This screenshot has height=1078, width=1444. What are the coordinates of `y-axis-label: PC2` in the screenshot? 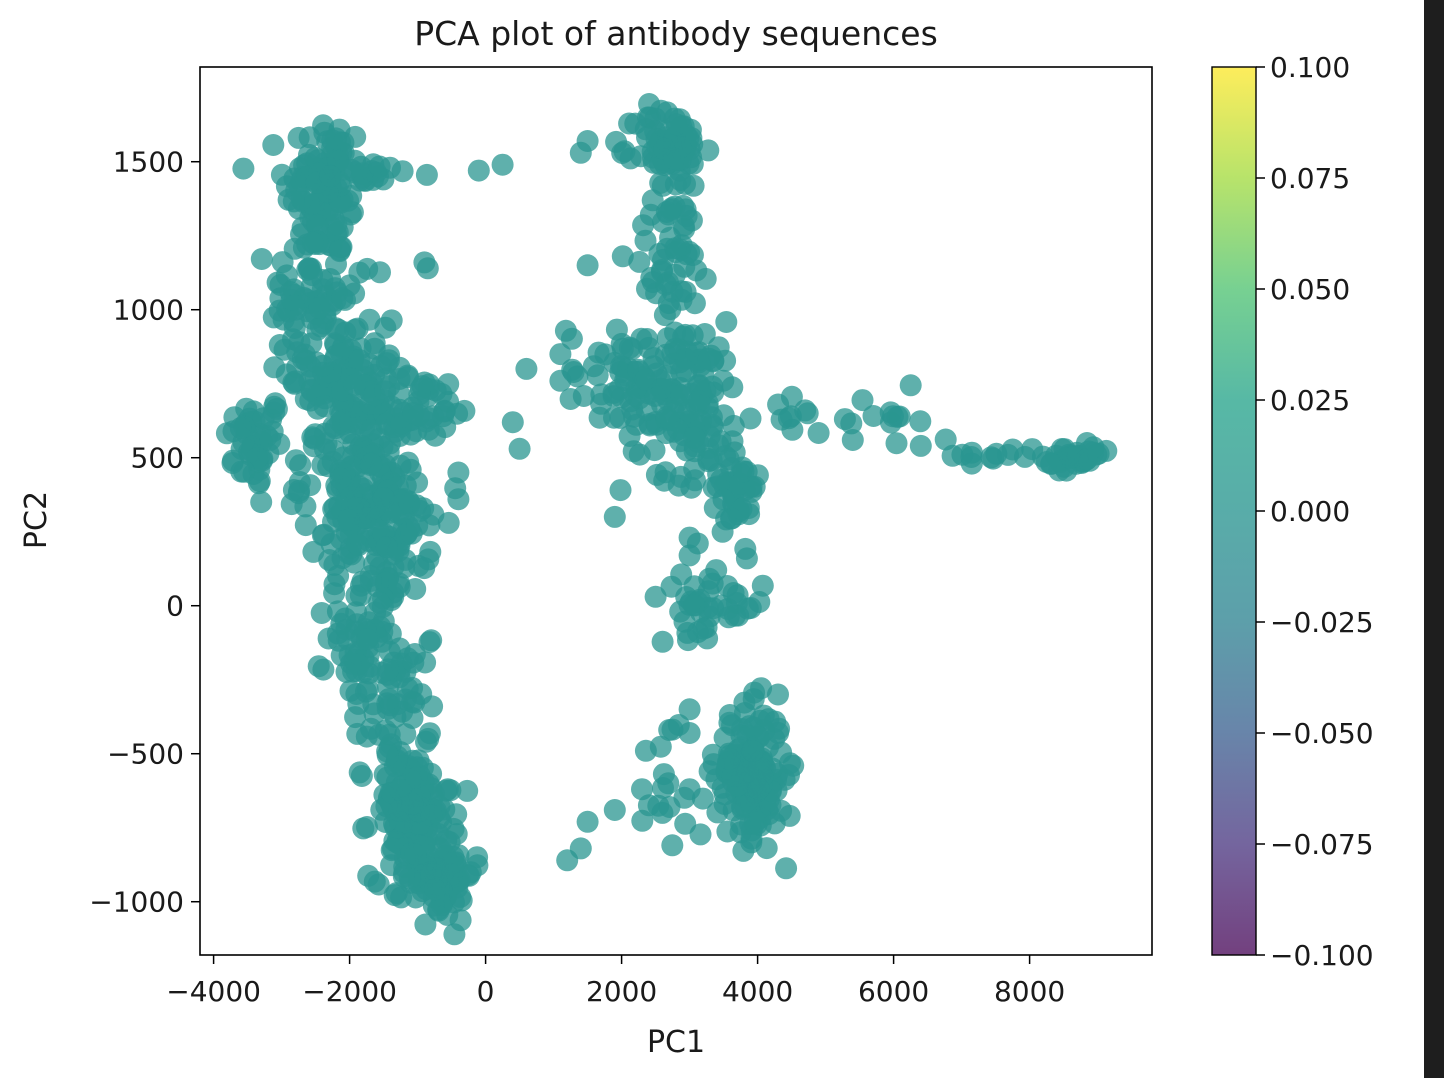 It's located at (36, 520).